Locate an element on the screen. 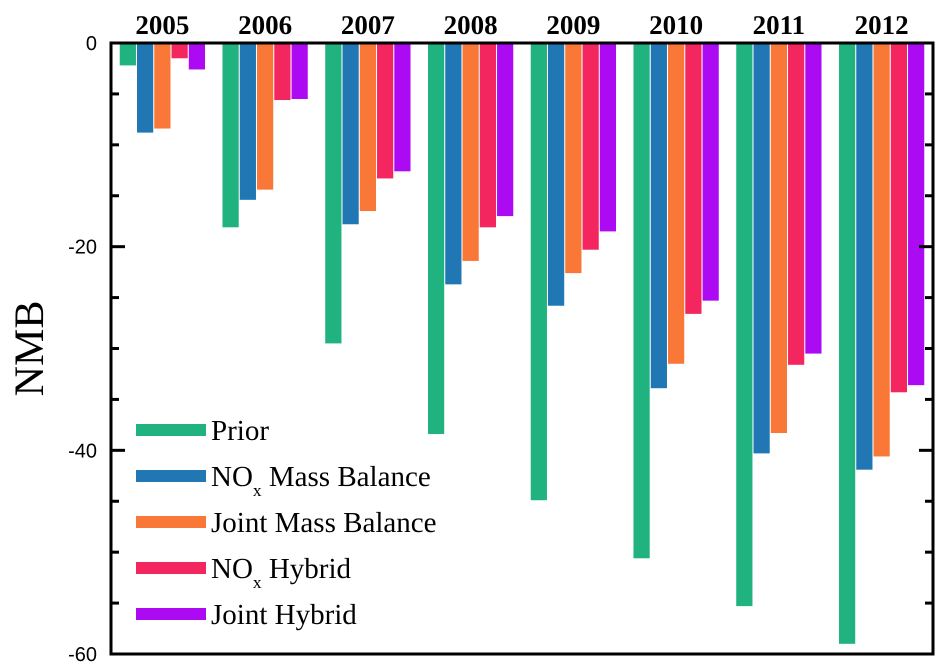 This screenshot has height=668, width=938. y-tick-label: -60 is located at coordinates (82, 655).